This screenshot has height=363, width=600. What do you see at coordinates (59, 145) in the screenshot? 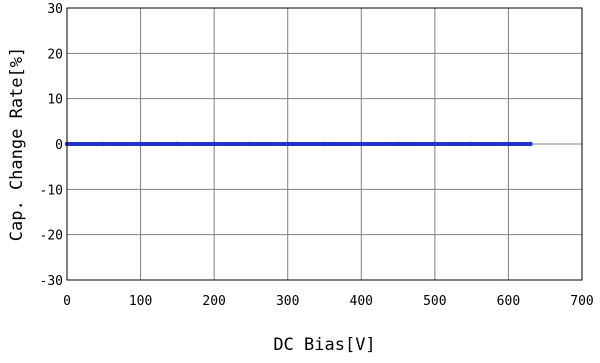
I see `y-tick-label: 0` at bounding box center [59, 145].